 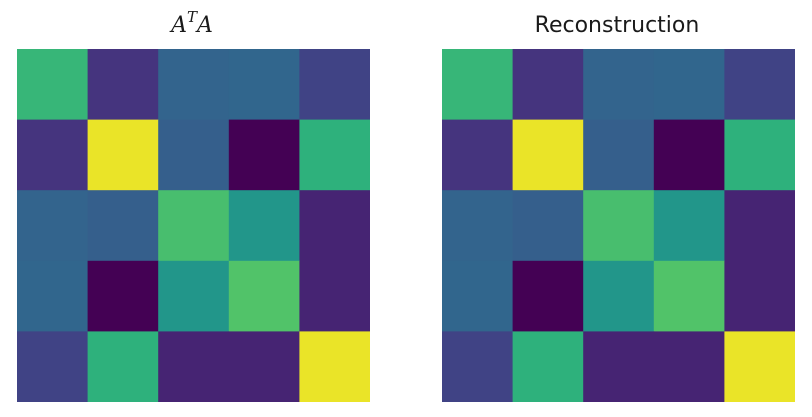 I want to click on ata-title: ATA, so click(x=192, y=23).